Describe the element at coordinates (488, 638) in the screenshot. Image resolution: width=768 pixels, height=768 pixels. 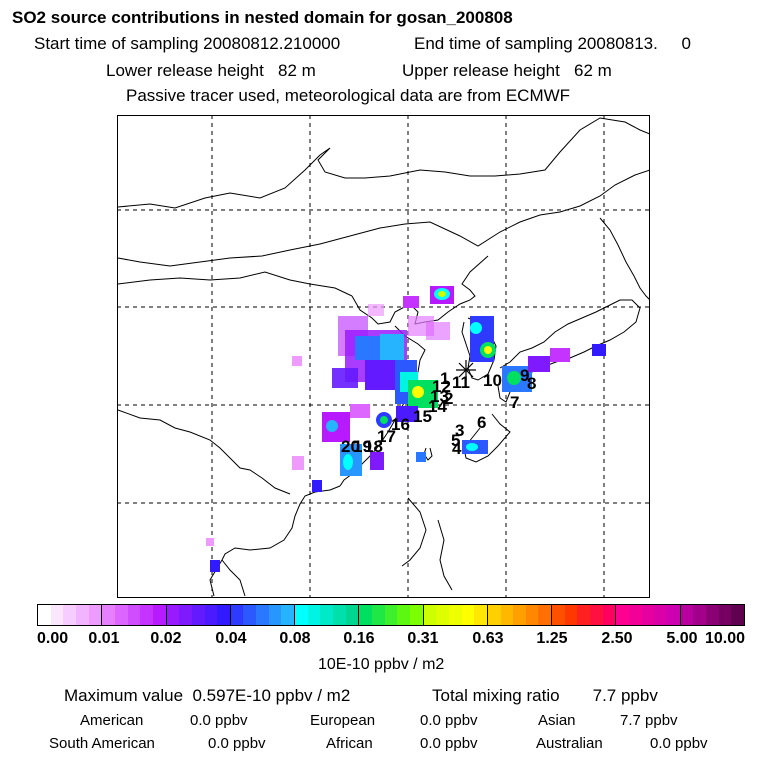
I see `tick-label-7: 0.63` at that location.